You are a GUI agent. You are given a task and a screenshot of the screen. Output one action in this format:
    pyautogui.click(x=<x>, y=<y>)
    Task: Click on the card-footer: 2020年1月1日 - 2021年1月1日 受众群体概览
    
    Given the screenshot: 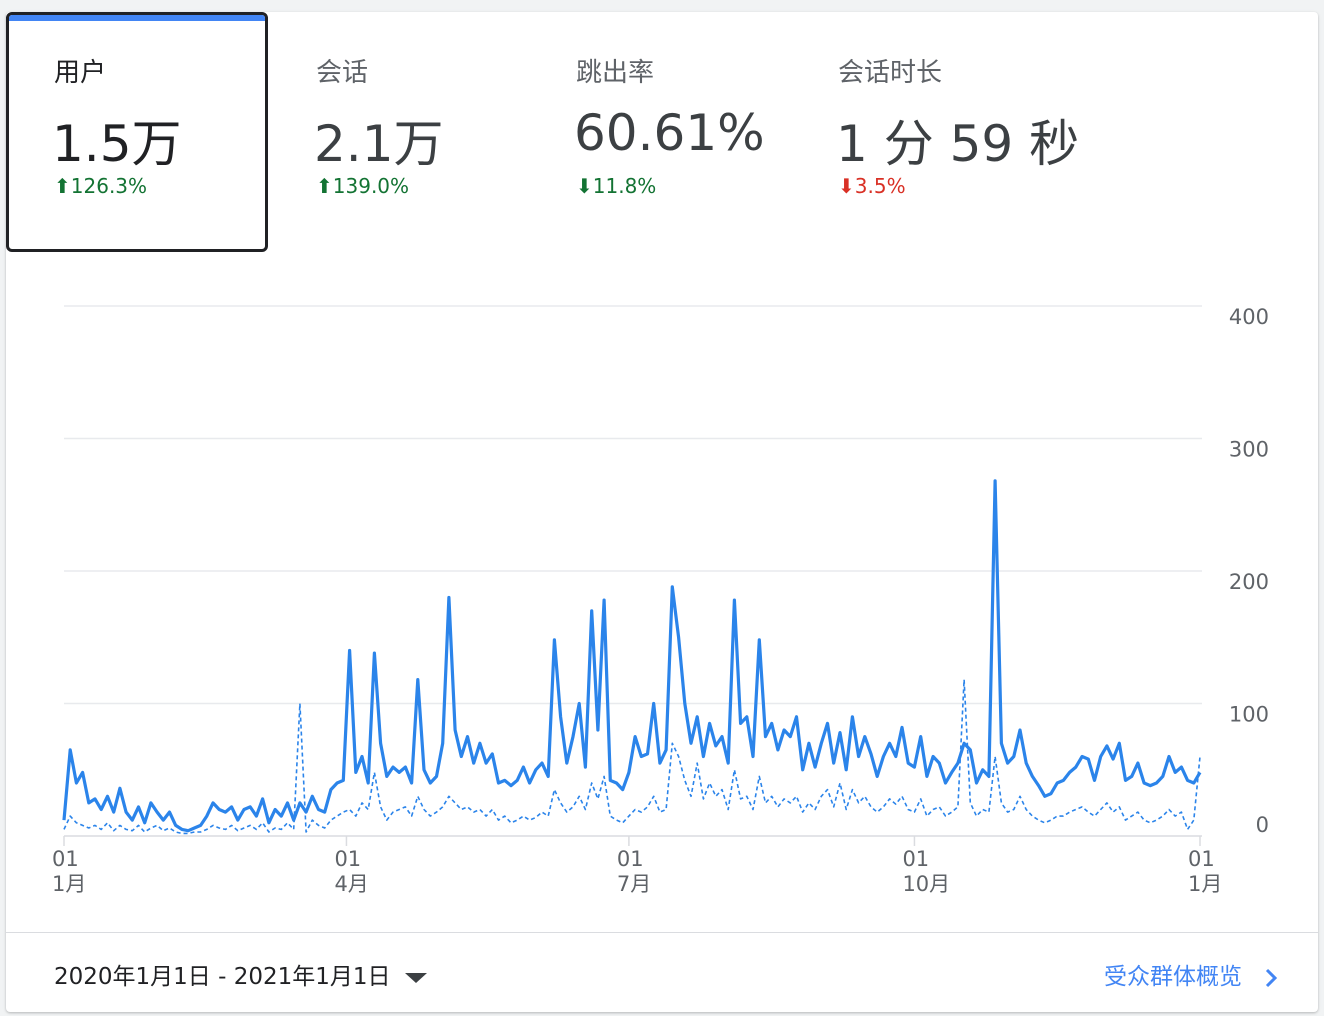 What is the action you would take?
    pyautogui.click(x=662, y=972)
    